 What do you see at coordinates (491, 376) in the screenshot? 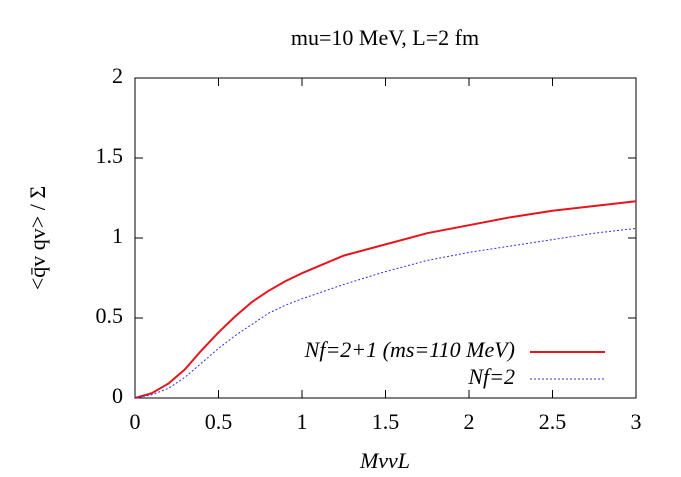
I see `legend-label: Nf=2` at bounding box center [491, 376].